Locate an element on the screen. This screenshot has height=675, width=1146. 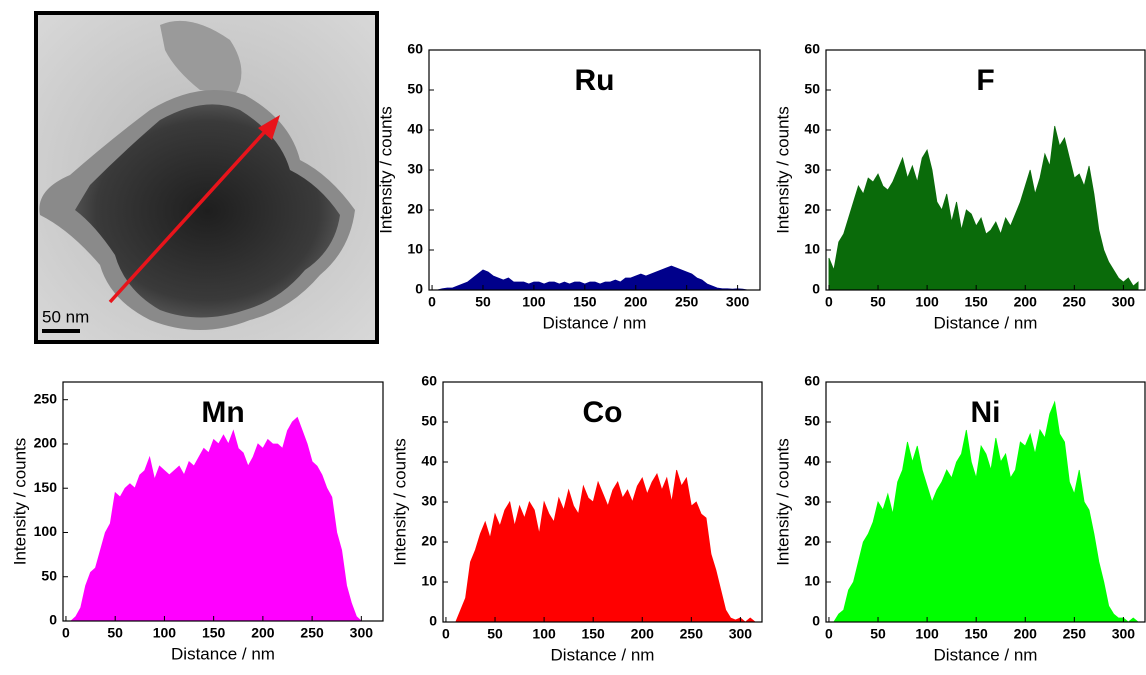
y-tick-label: 150 is located at coordinates (46, 487).